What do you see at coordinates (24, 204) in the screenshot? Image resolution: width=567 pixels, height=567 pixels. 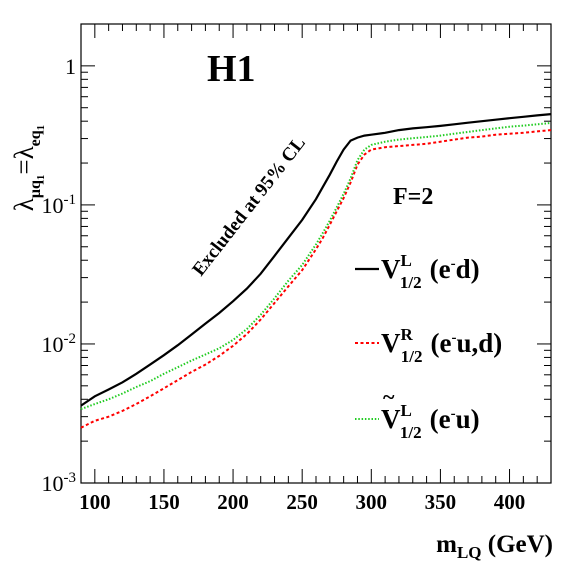 I see `y-label-lambda-1: λ` at bounding box center [24, 204].